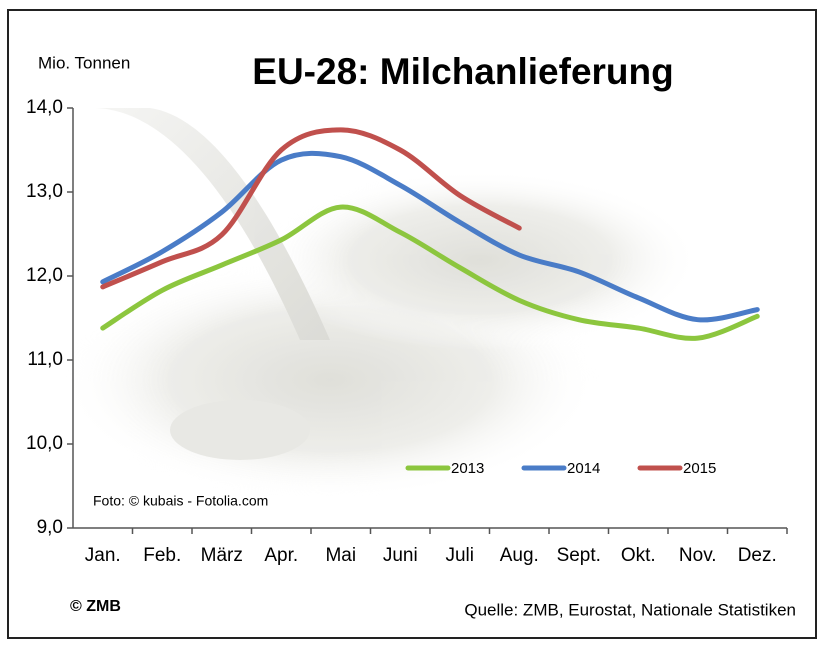 The width and height of the screenshot is (827, 648). Describe the element at coordinates (583, 468) in the screenshot. I see `legend-label: 2014` at that location.